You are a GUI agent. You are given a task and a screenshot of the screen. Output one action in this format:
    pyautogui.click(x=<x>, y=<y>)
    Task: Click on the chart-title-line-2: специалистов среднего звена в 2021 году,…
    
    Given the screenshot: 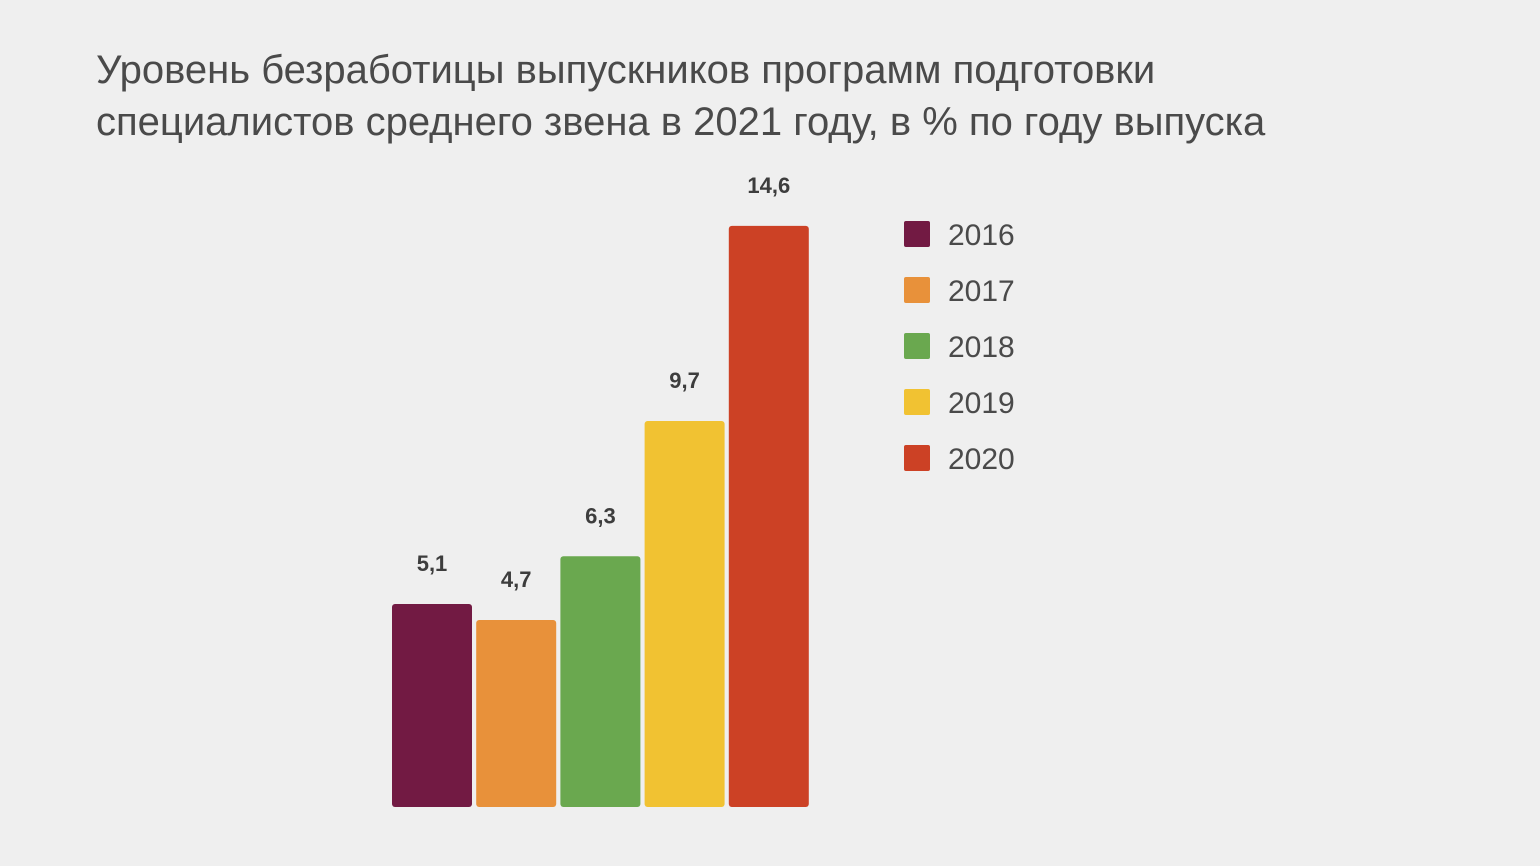 What is the action you would take?
    pyautogui.click(x=681, y=122)
    